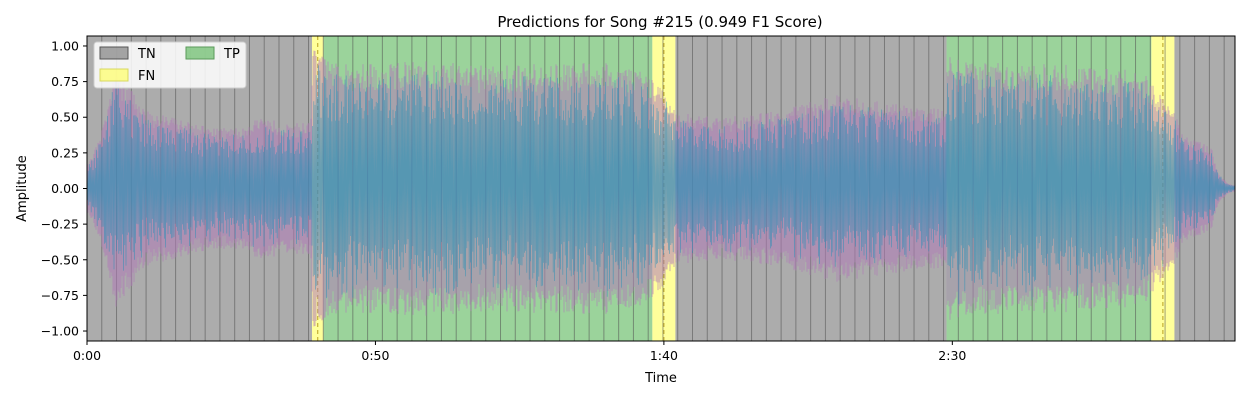  What do you see at coordinates (65, 117) in the screenshot?
I see `y-tick-label: 0.50` at bounding box center [65, 117].